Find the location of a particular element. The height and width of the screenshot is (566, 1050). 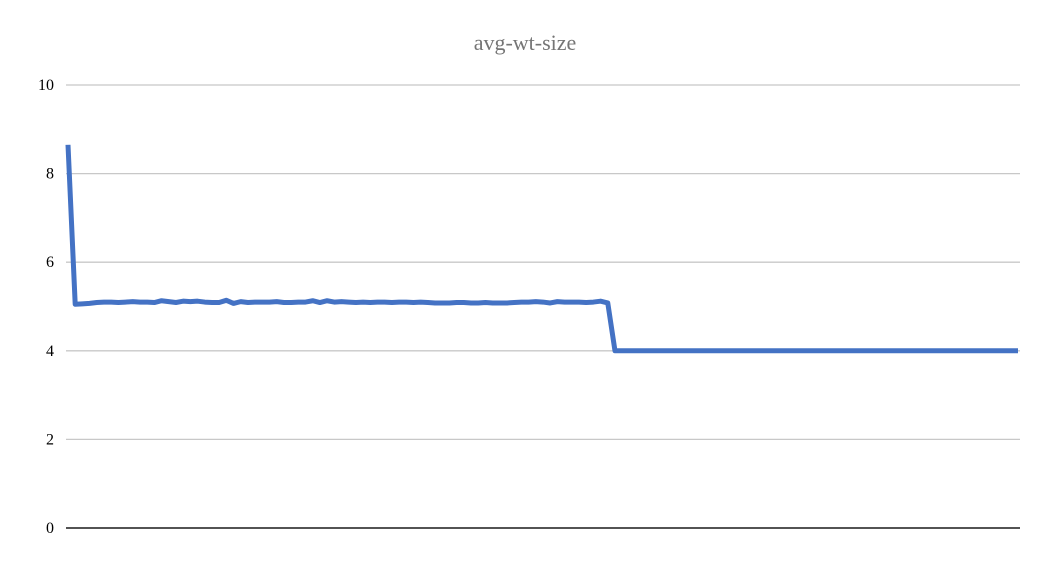

y-tick-label-10: 10 is located at coordinates (46, 85).